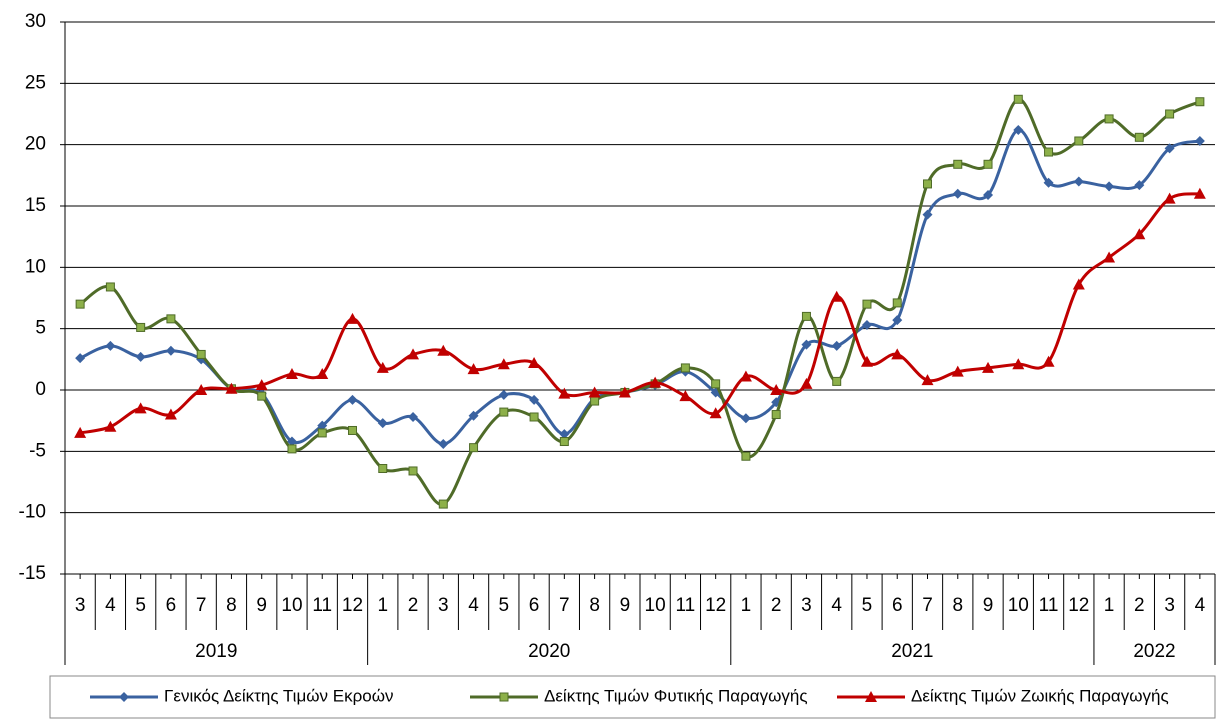  I want to click on year-label: 2021, so click(912, 651).